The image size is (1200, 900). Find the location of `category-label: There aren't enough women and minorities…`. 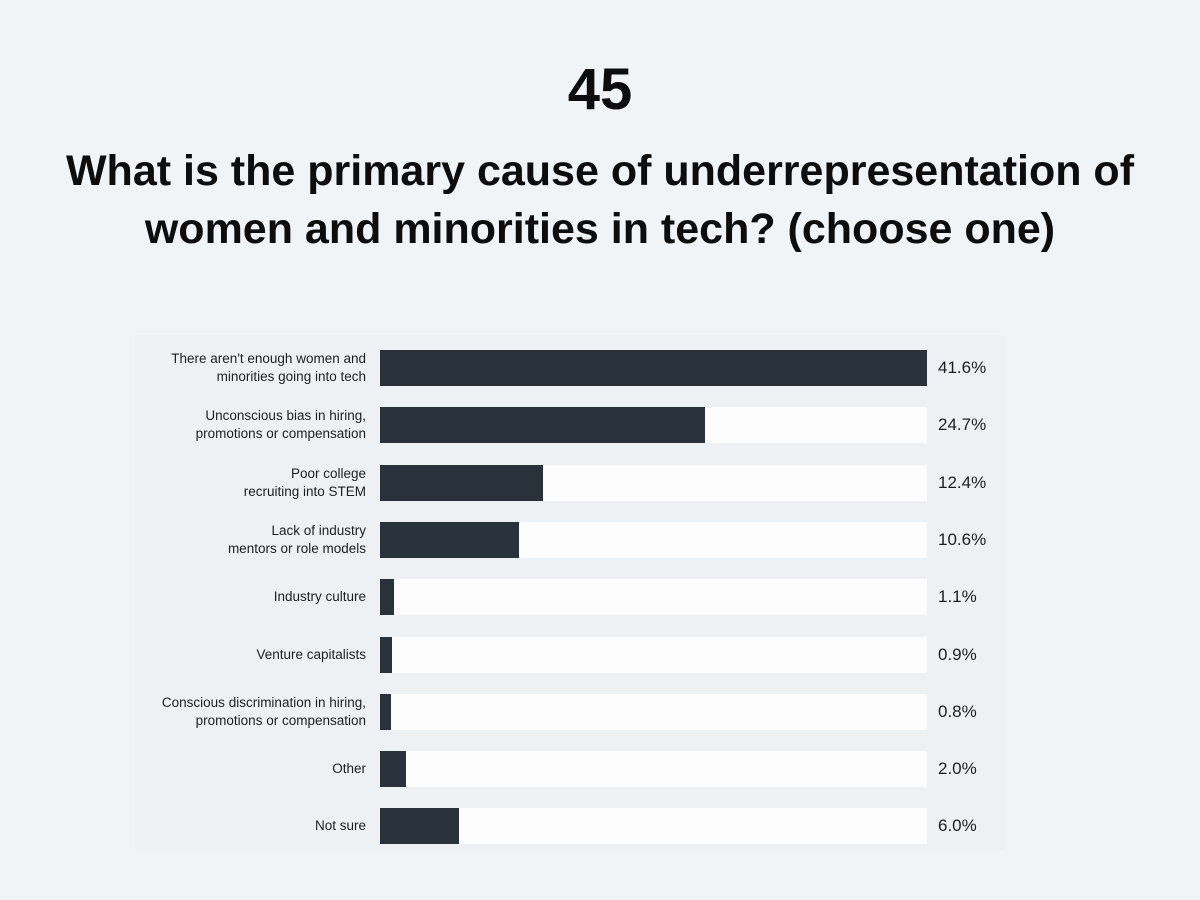

category-label: There aren't enough women and minorities… is located at coordinates (268, 367).